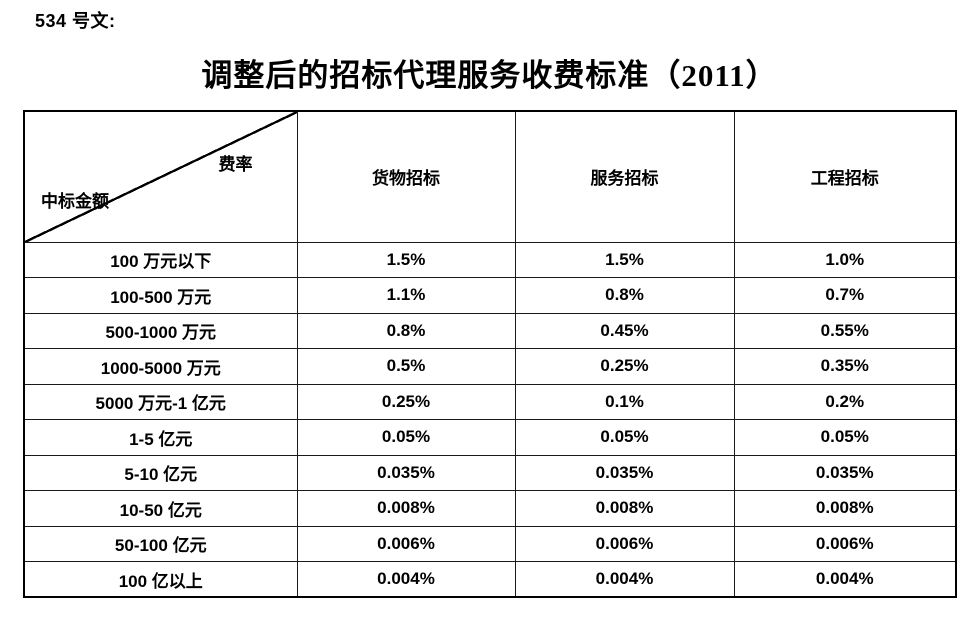 The height and width of the screenshot is (629, 979). I want to click on table-row: 1-5 亿元 0.05% 0.05% 0.05%, so click(490, 437).